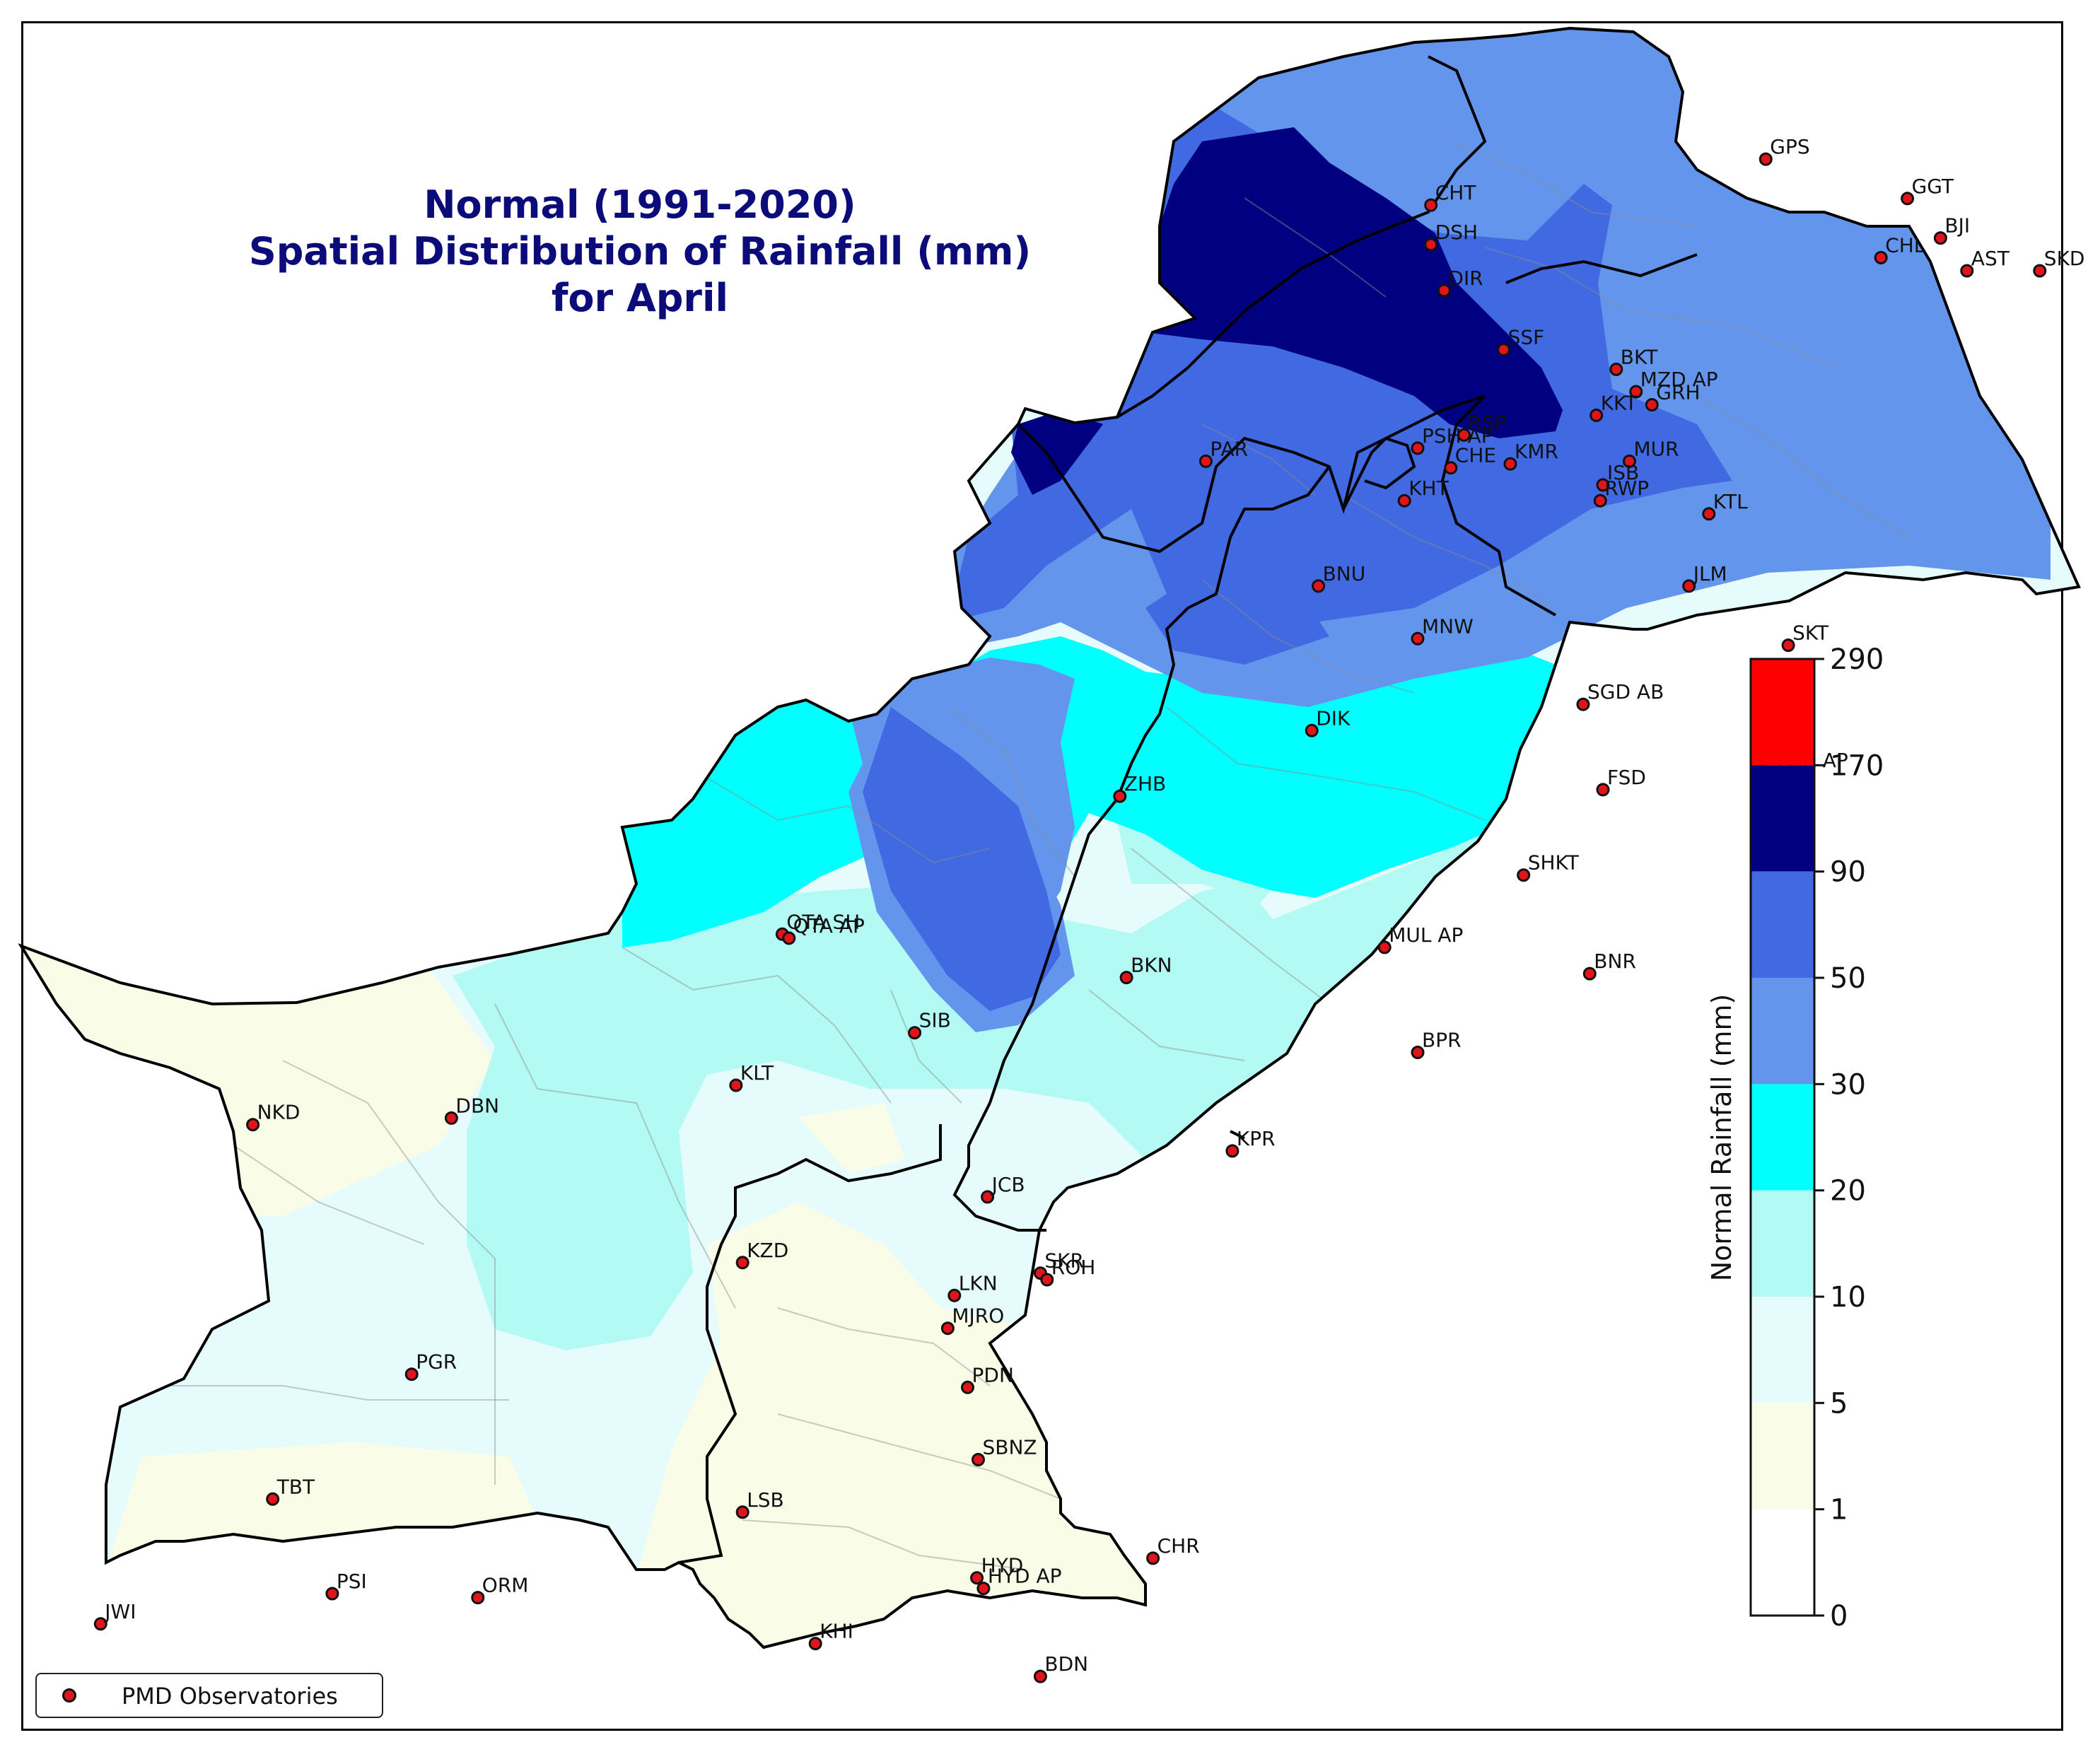 This screenshot has height=1752, width=2100. I want to click on station-marker-mur, so click(1630, 461).